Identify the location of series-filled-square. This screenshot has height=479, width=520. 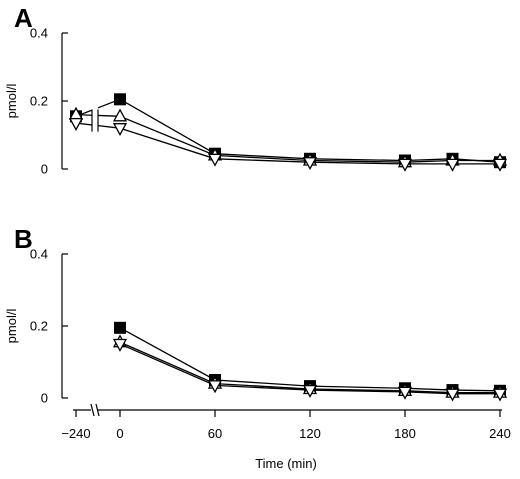
(288, 131).